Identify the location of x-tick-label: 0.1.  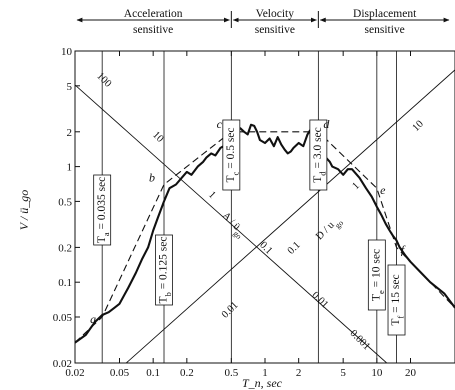
(153, 373).